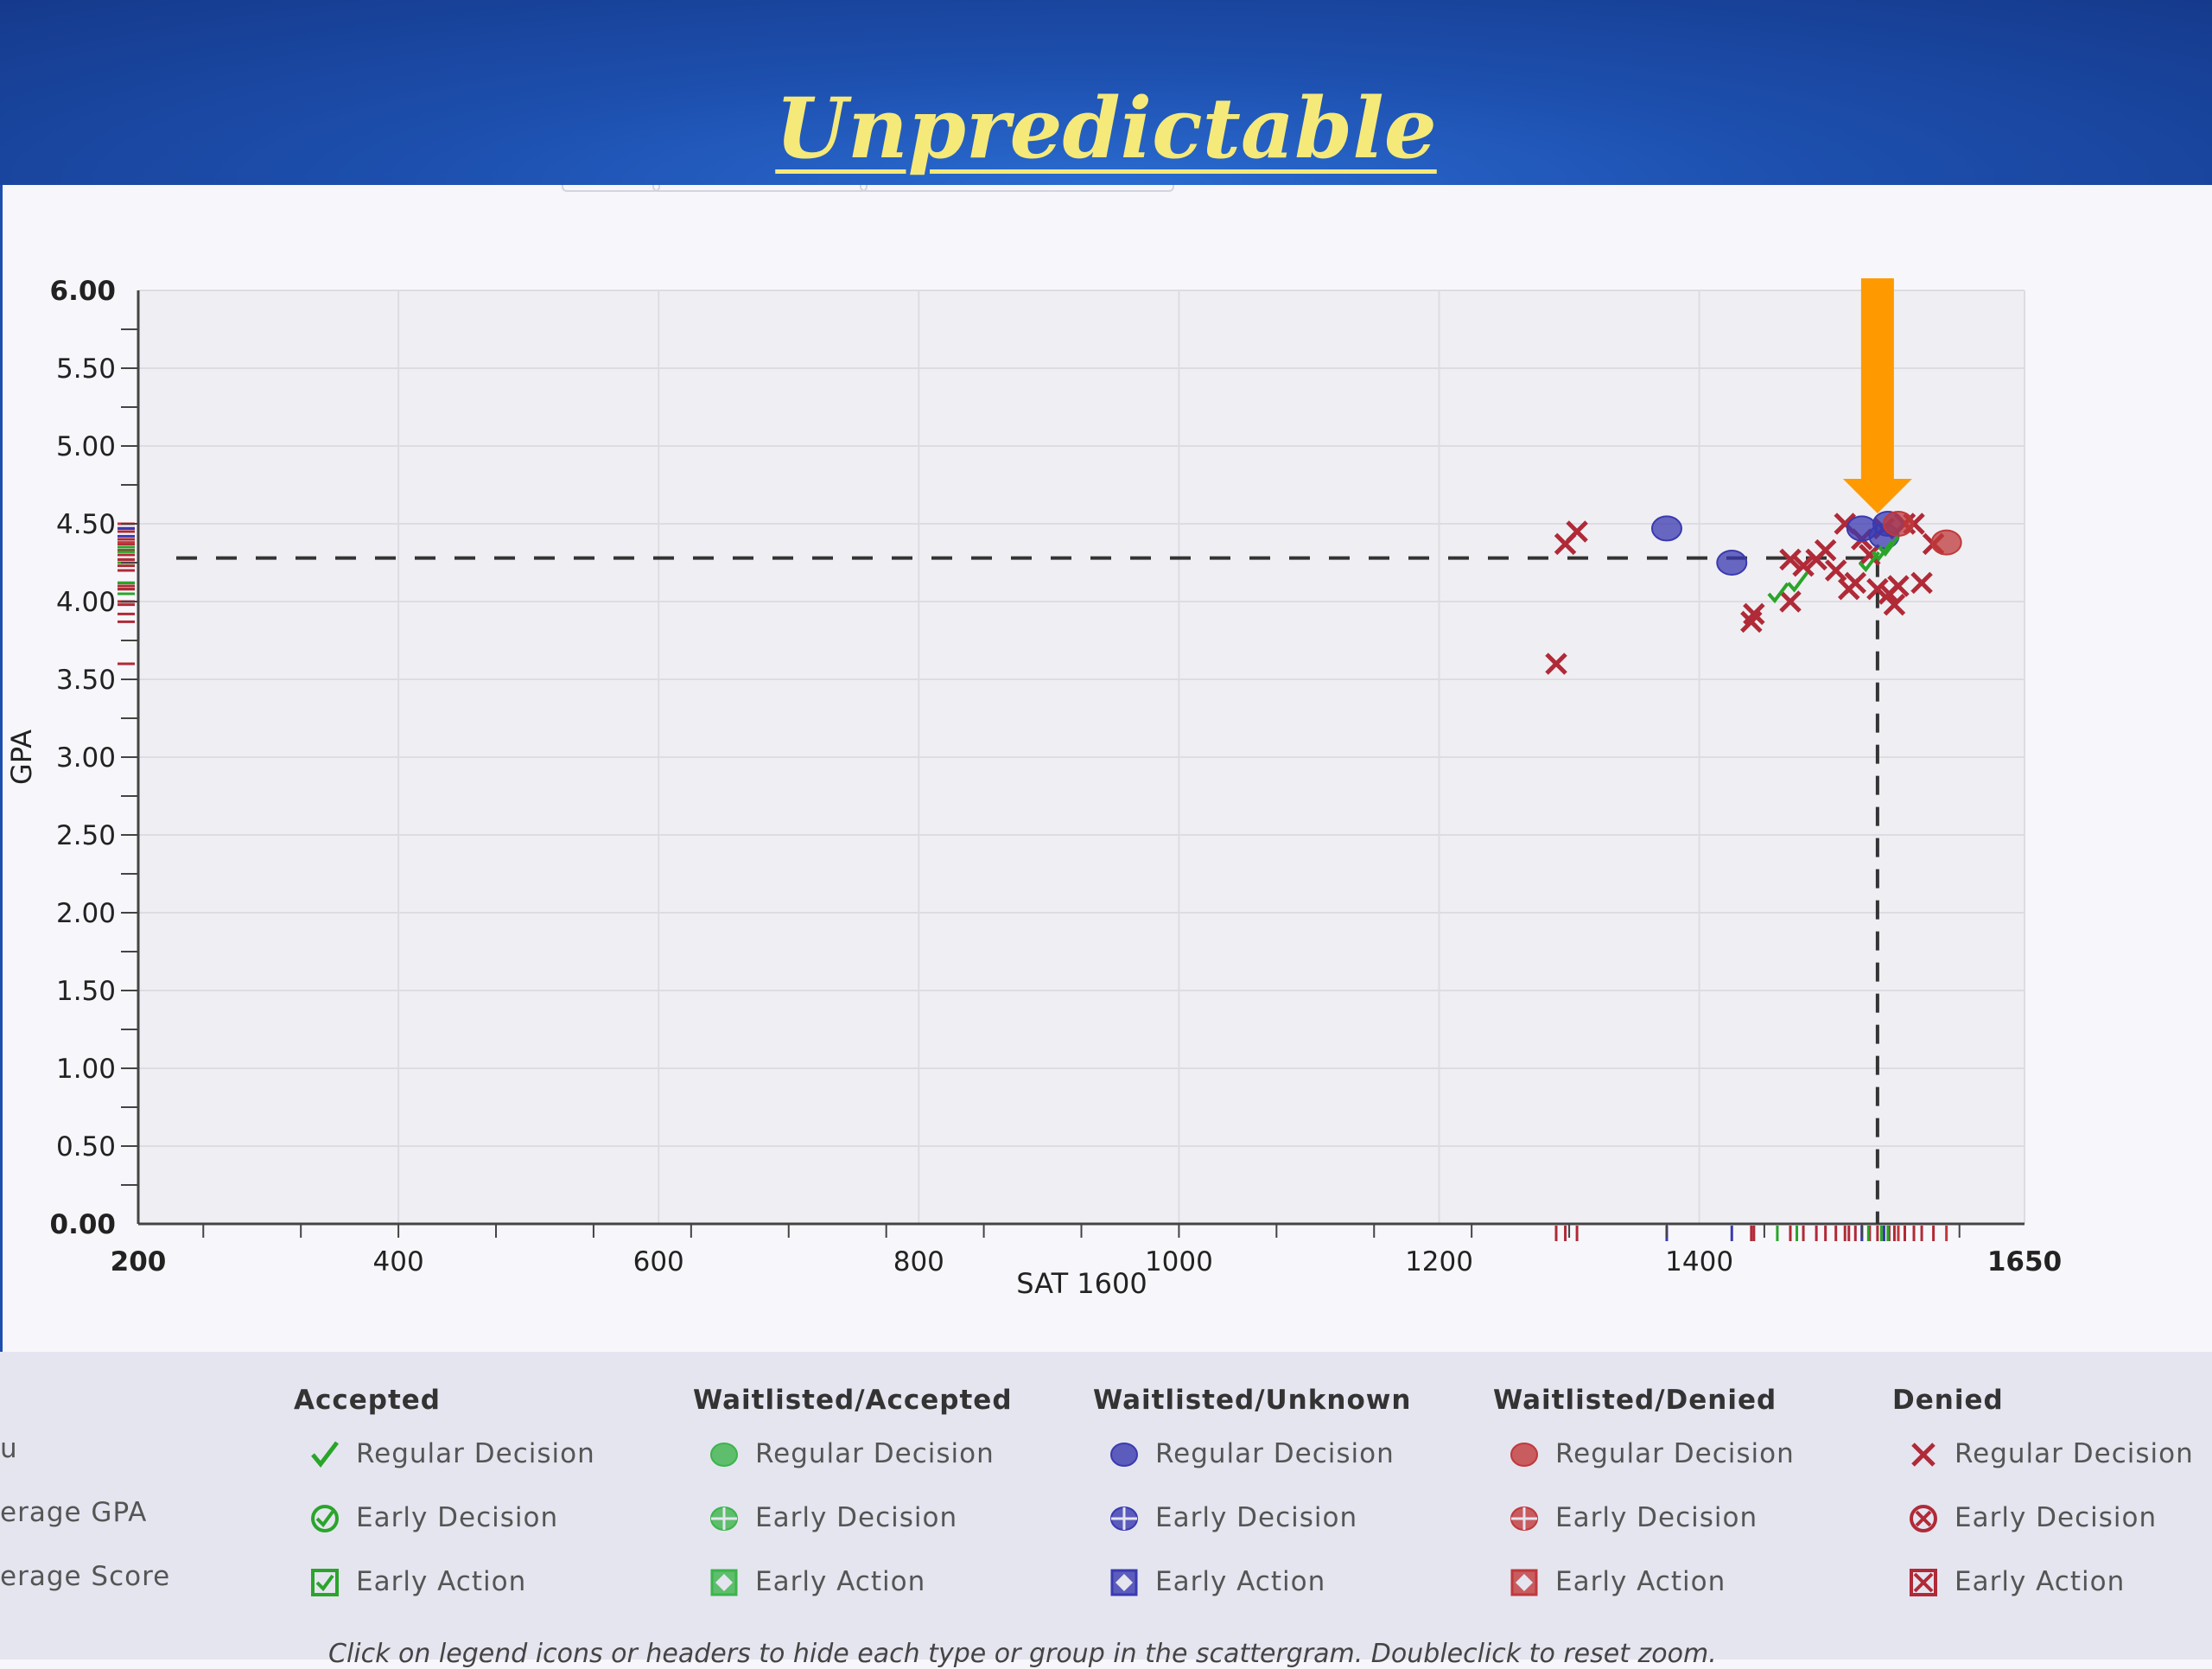 This screenshot has width=2212, height=1669. I want to click on arrow-shaft, so click(1877, 379).